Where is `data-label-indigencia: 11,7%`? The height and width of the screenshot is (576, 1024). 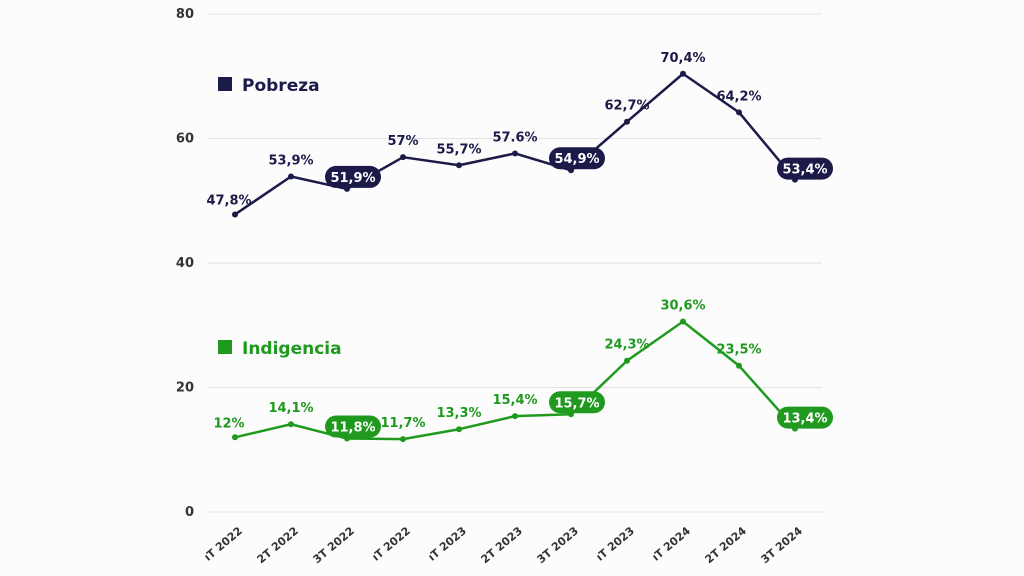
data-label-indigencia: 11,7% is located at coordinates (402, 423).